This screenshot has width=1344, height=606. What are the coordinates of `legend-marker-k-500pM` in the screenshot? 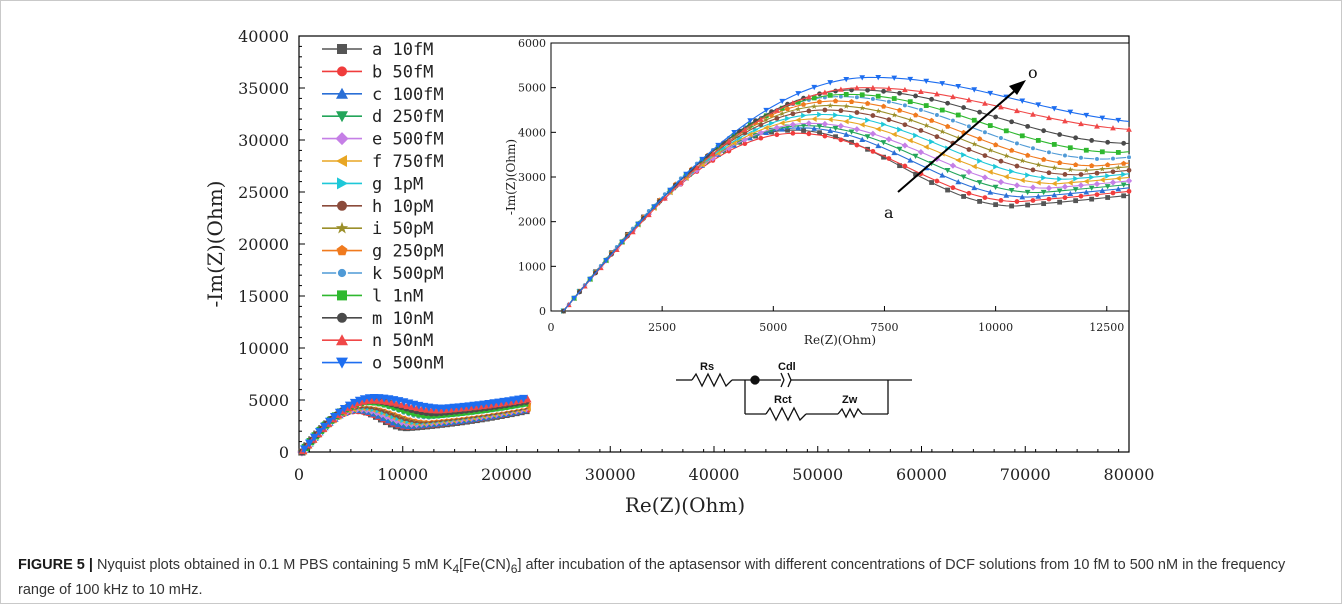 It's located at (342, 273).